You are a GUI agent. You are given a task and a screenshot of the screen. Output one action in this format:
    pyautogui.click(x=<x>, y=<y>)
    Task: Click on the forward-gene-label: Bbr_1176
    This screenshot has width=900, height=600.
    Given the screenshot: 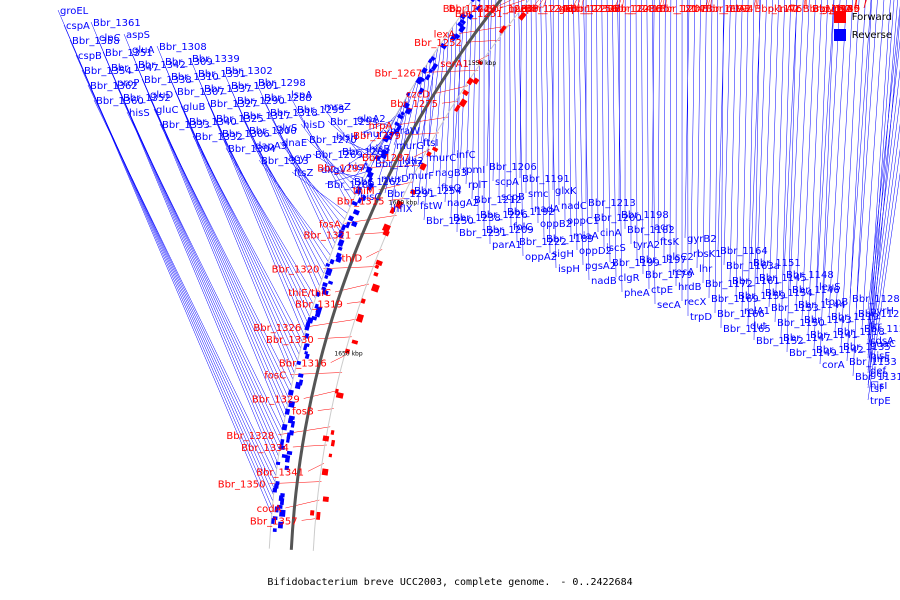 What is the action you would take?
    pyautogui.click(x=778, y=9)
    